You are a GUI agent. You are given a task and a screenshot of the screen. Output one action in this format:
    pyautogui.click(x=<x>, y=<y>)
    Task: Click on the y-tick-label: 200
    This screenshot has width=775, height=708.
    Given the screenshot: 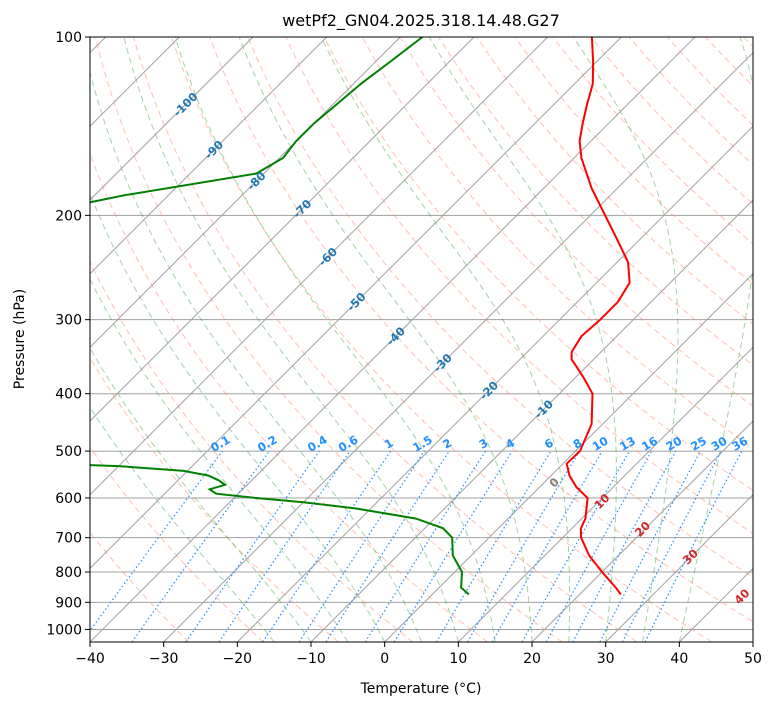 What is the action you would take?
    pyautogui.click(x=68, y=216)
    